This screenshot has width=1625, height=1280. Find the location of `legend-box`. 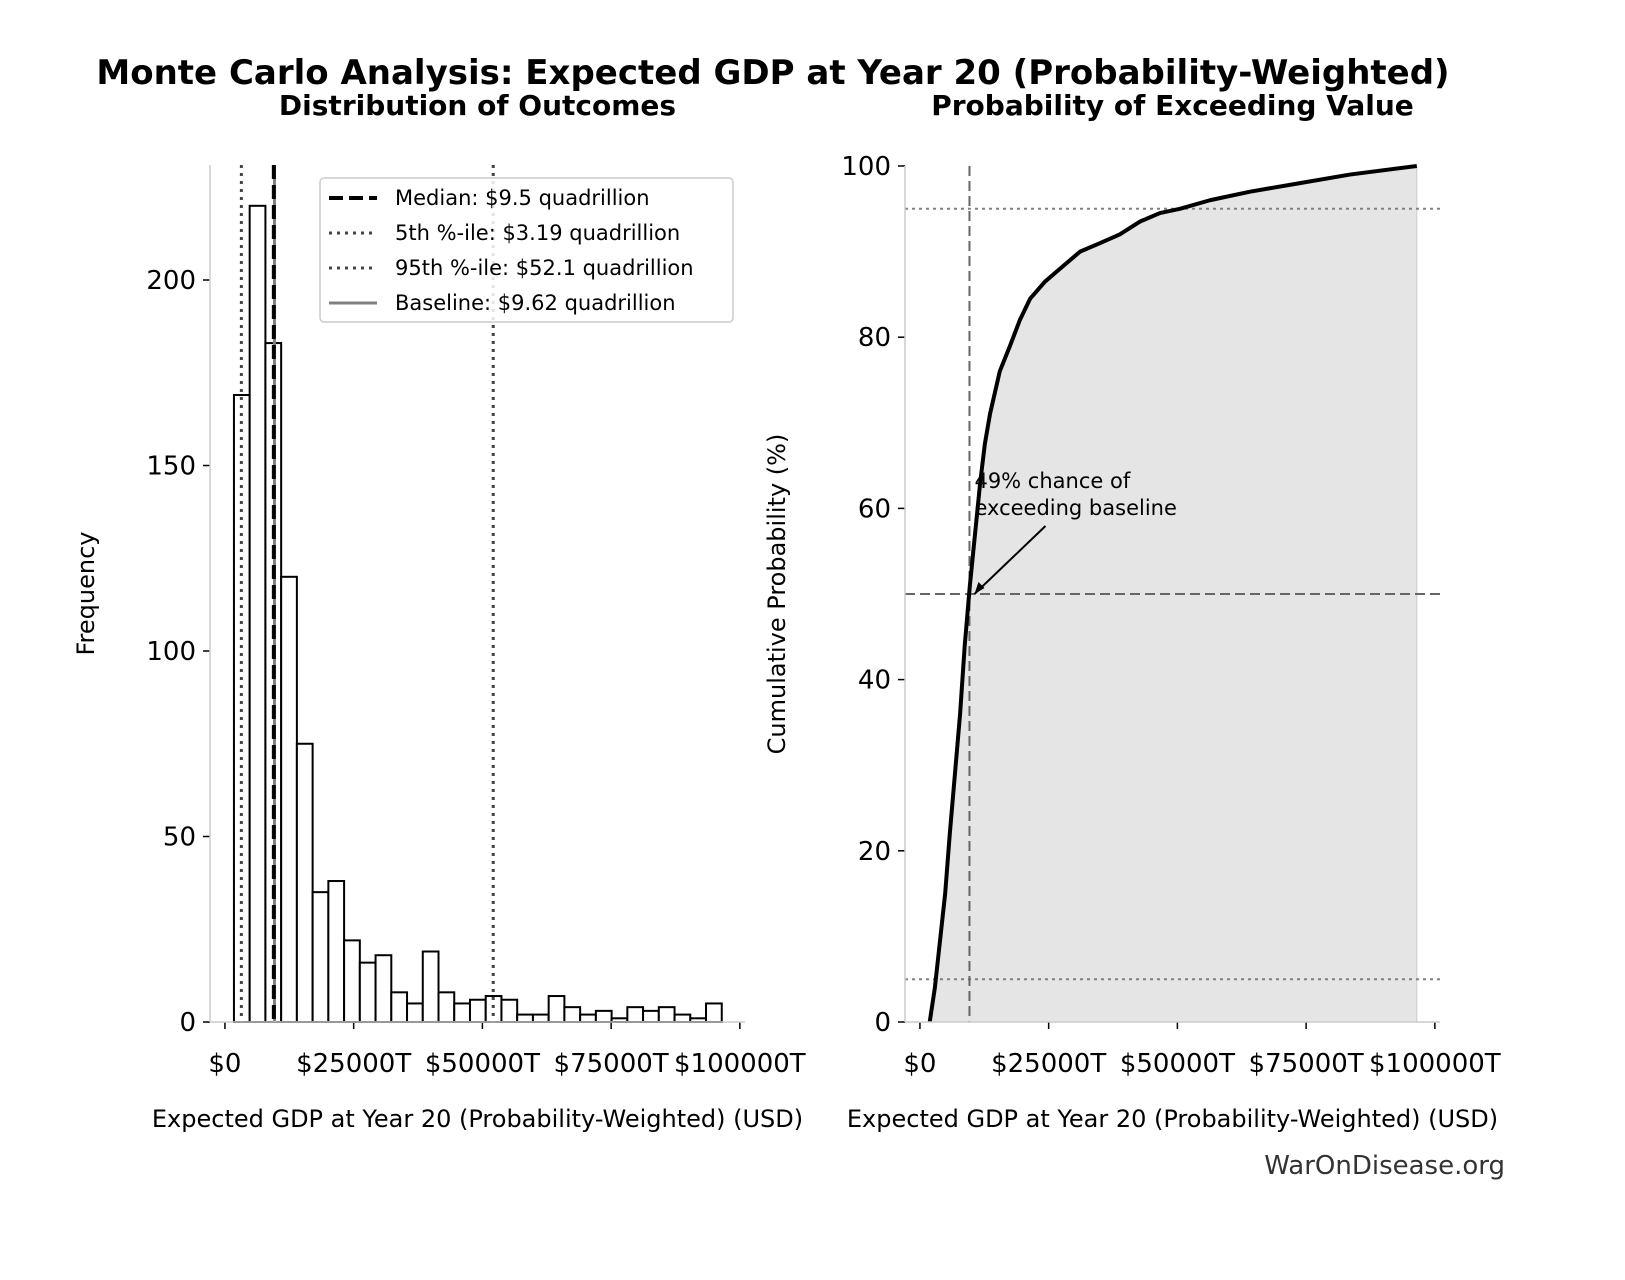

legend-box is located at coordinates (526, 250).